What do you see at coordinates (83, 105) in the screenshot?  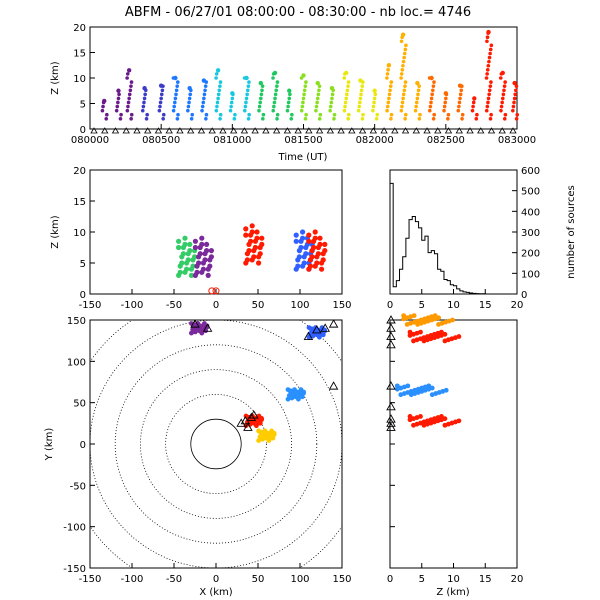 I see `time-z-tick-label: 5` at bounding box center [83, 105].